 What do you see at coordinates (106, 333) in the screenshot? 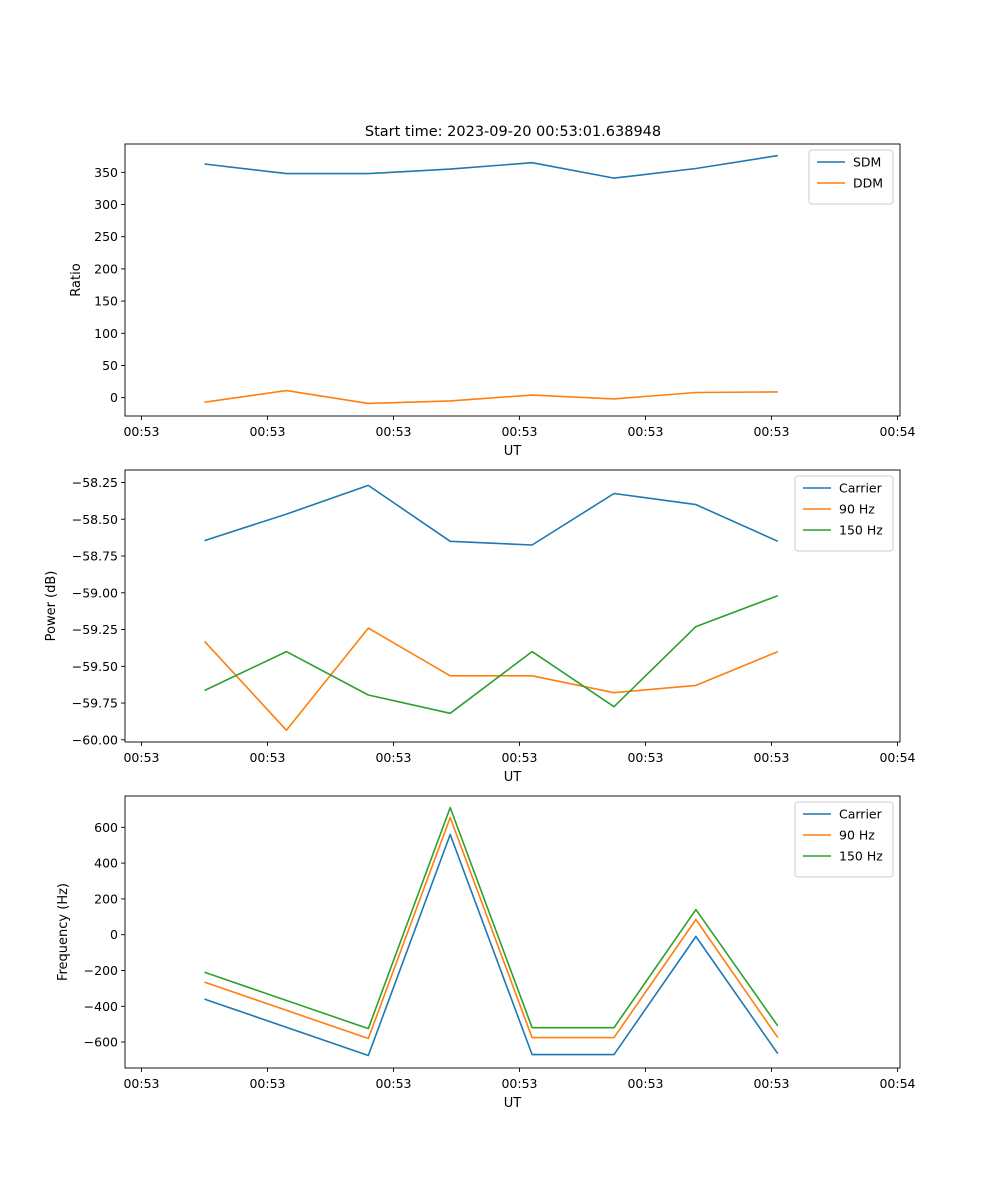
I see `y-tick-label: 100` at bounding box center [106, 333].